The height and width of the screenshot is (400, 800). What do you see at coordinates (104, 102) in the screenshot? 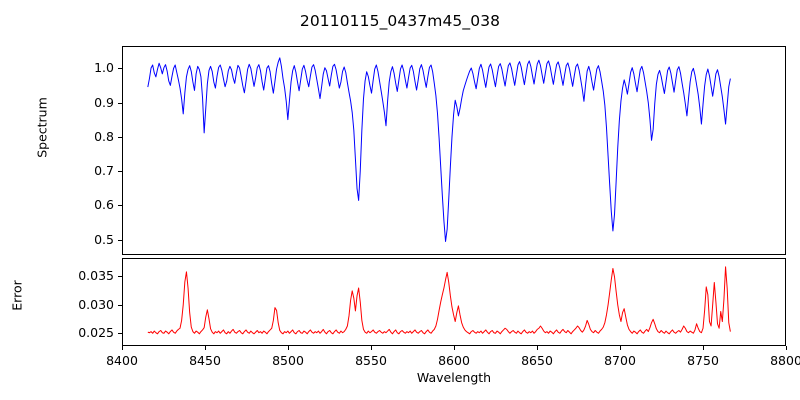
I see `ytick-label: 0.9` at bounding box center [104, 102].